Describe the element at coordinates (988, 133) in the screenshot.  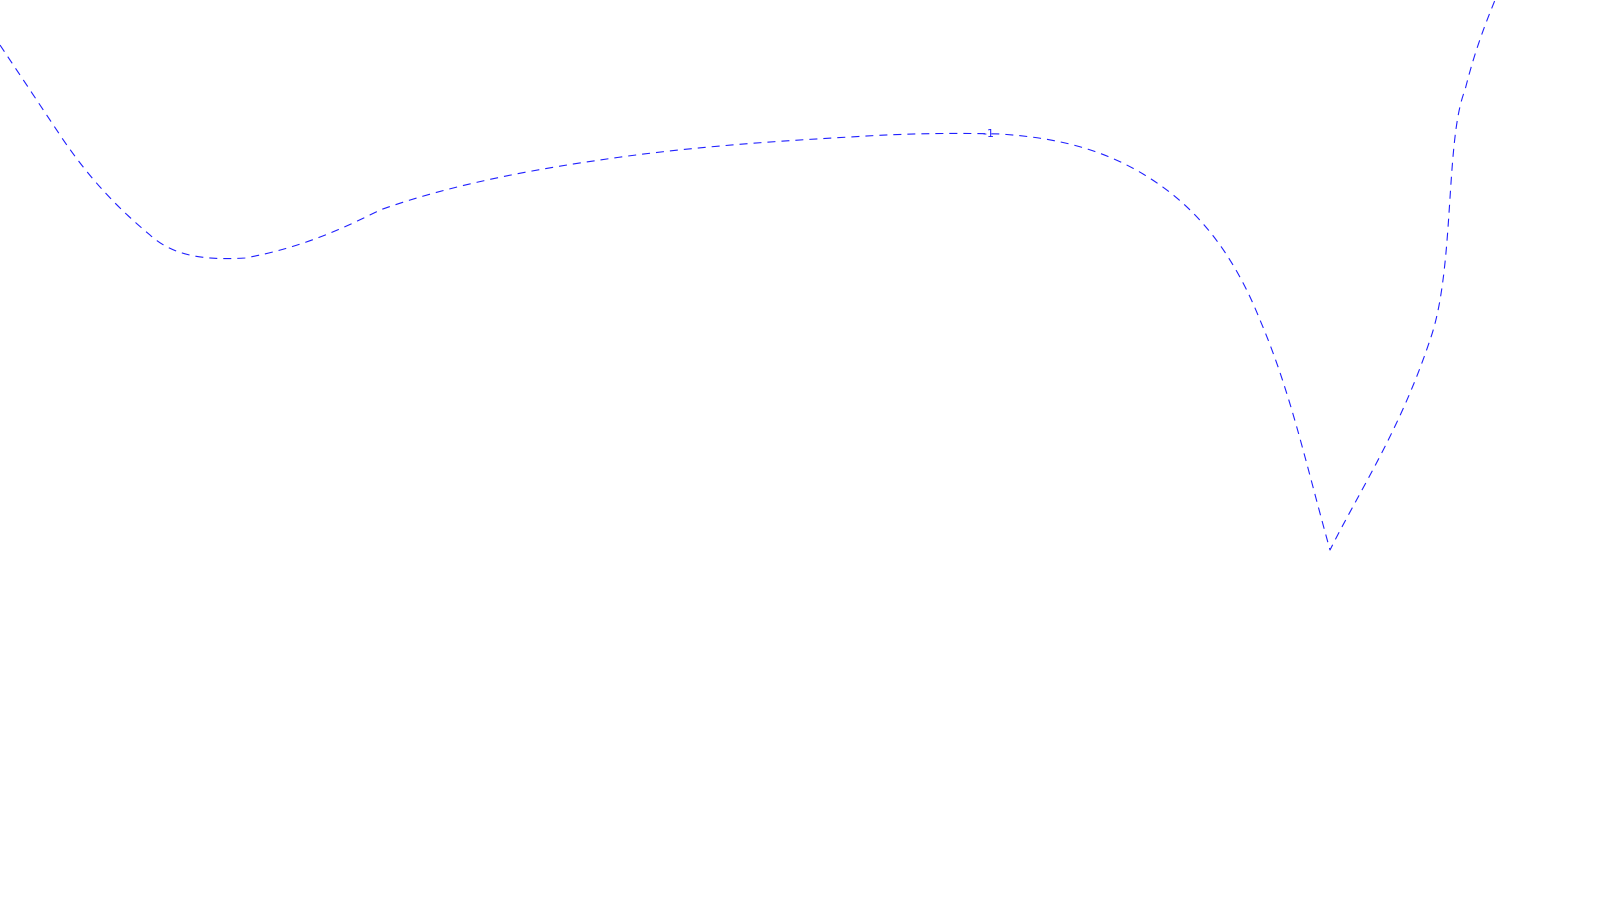
I see `contour-value-label: -1` at that location.